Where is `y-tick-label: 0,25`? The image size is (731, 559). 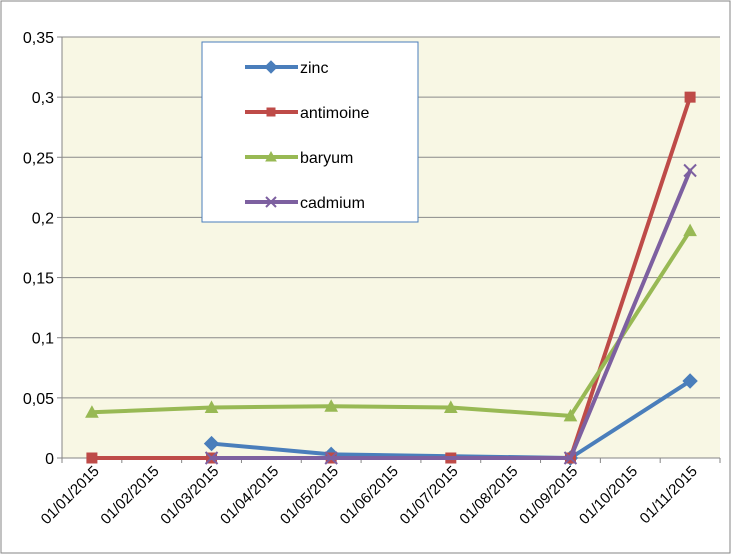
y-tick-label: 0,25 is located at coordinates (38, 158).